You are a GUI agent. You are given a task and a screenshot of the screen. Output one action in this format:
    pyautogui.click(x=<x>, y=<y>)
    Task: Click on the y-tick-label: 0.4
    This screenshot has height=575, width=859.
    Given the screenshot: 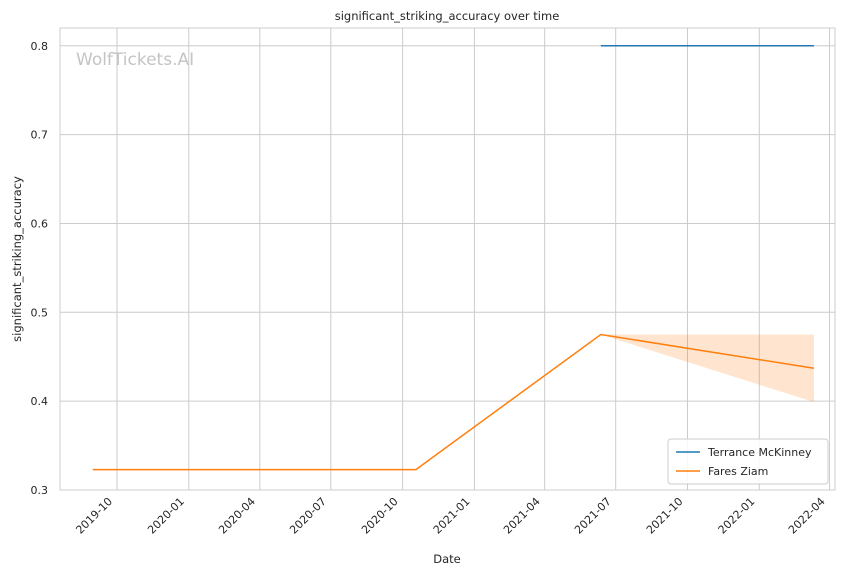 What is the action you would take?
    pyautogui.click(x=40, y=401)
    